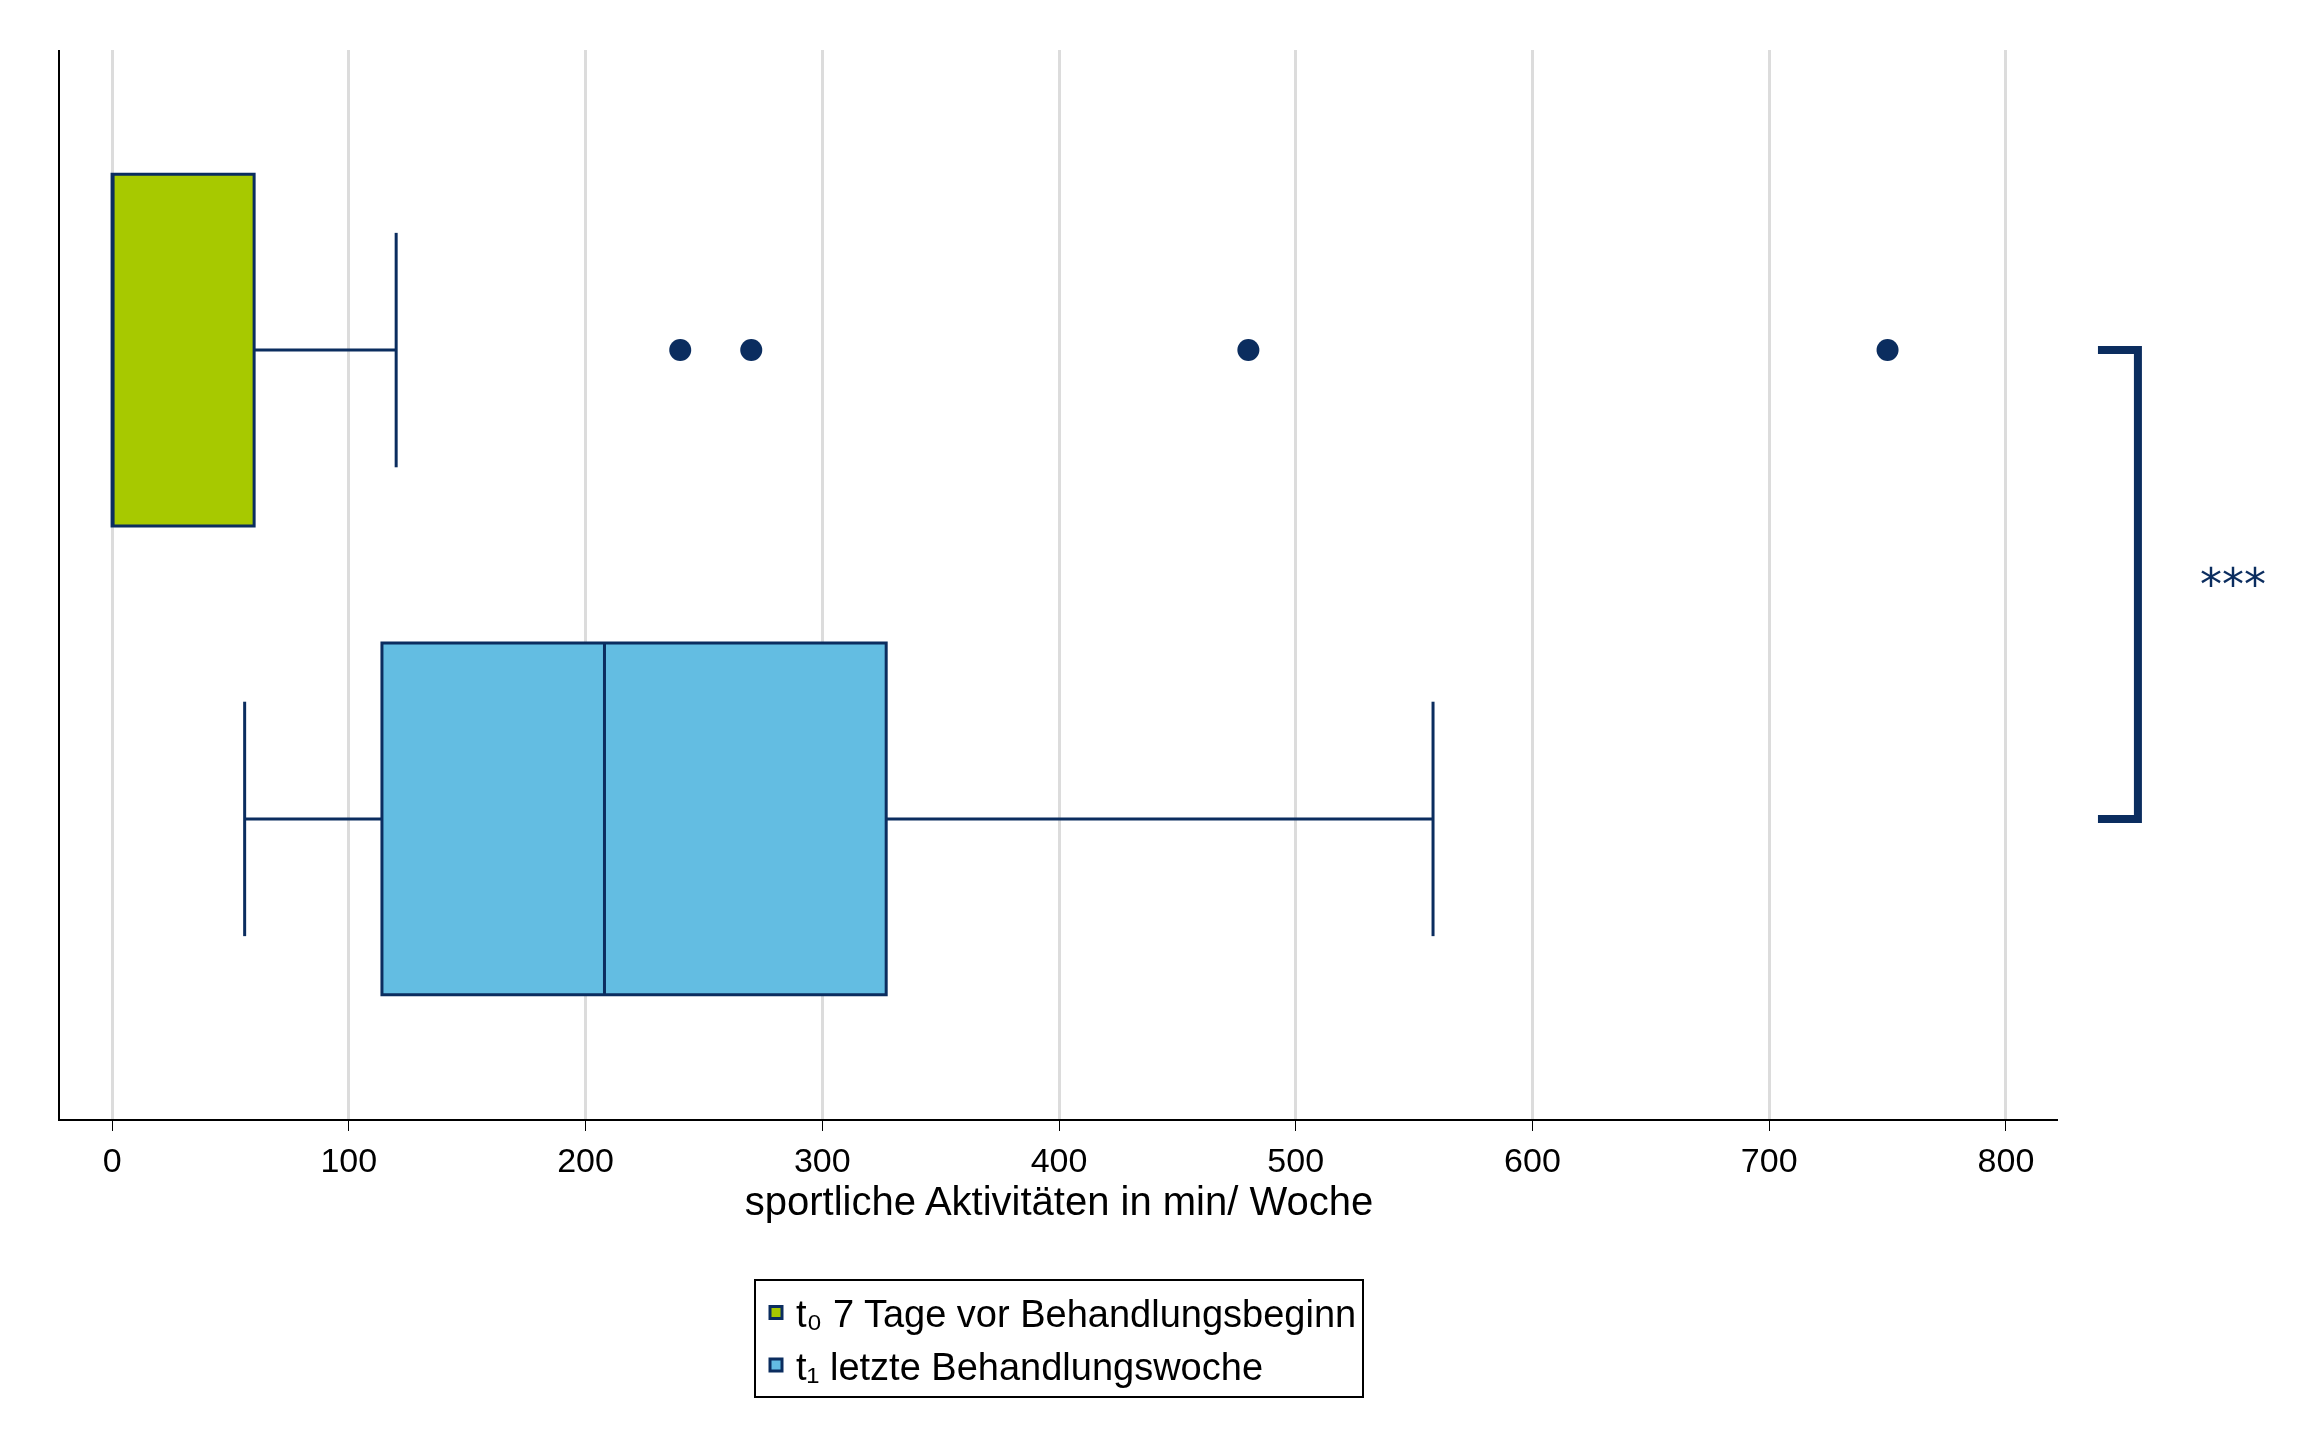 The image size is (2308, 1439). Describe the element at coordinates (585, 1159) in the screenshot. I see `x-tick-label: 200` at that location.